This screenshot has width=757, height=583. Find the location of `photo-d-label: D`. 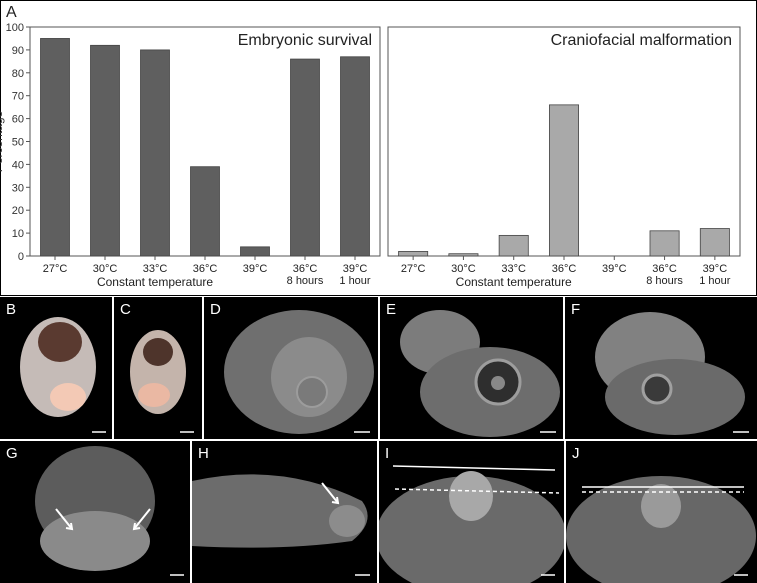

photo-d-label: D is located at coordinates (215, 309).